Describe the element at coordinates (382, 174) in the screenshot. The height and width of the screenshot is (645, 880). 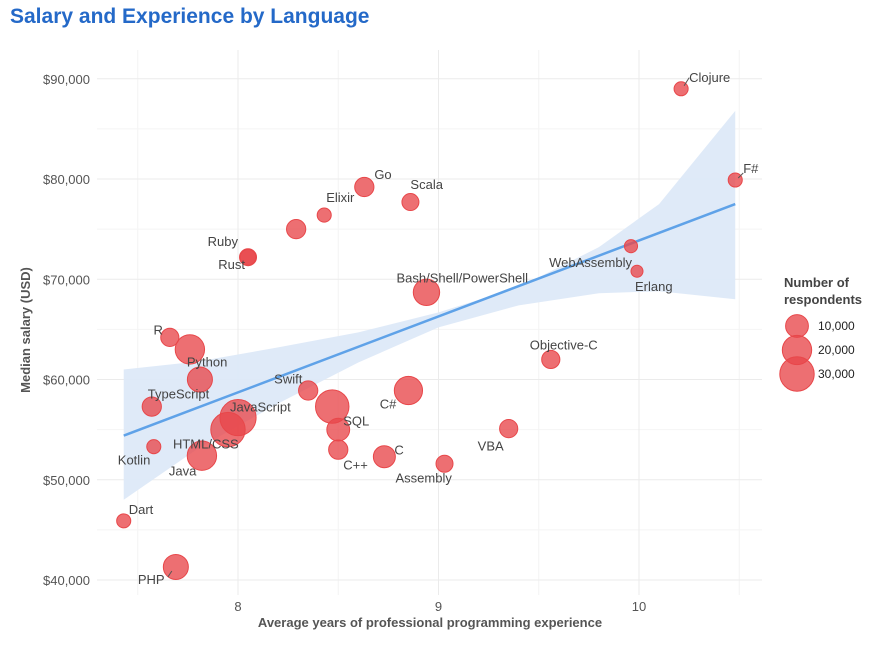
I see `point-label: Go` at that location.